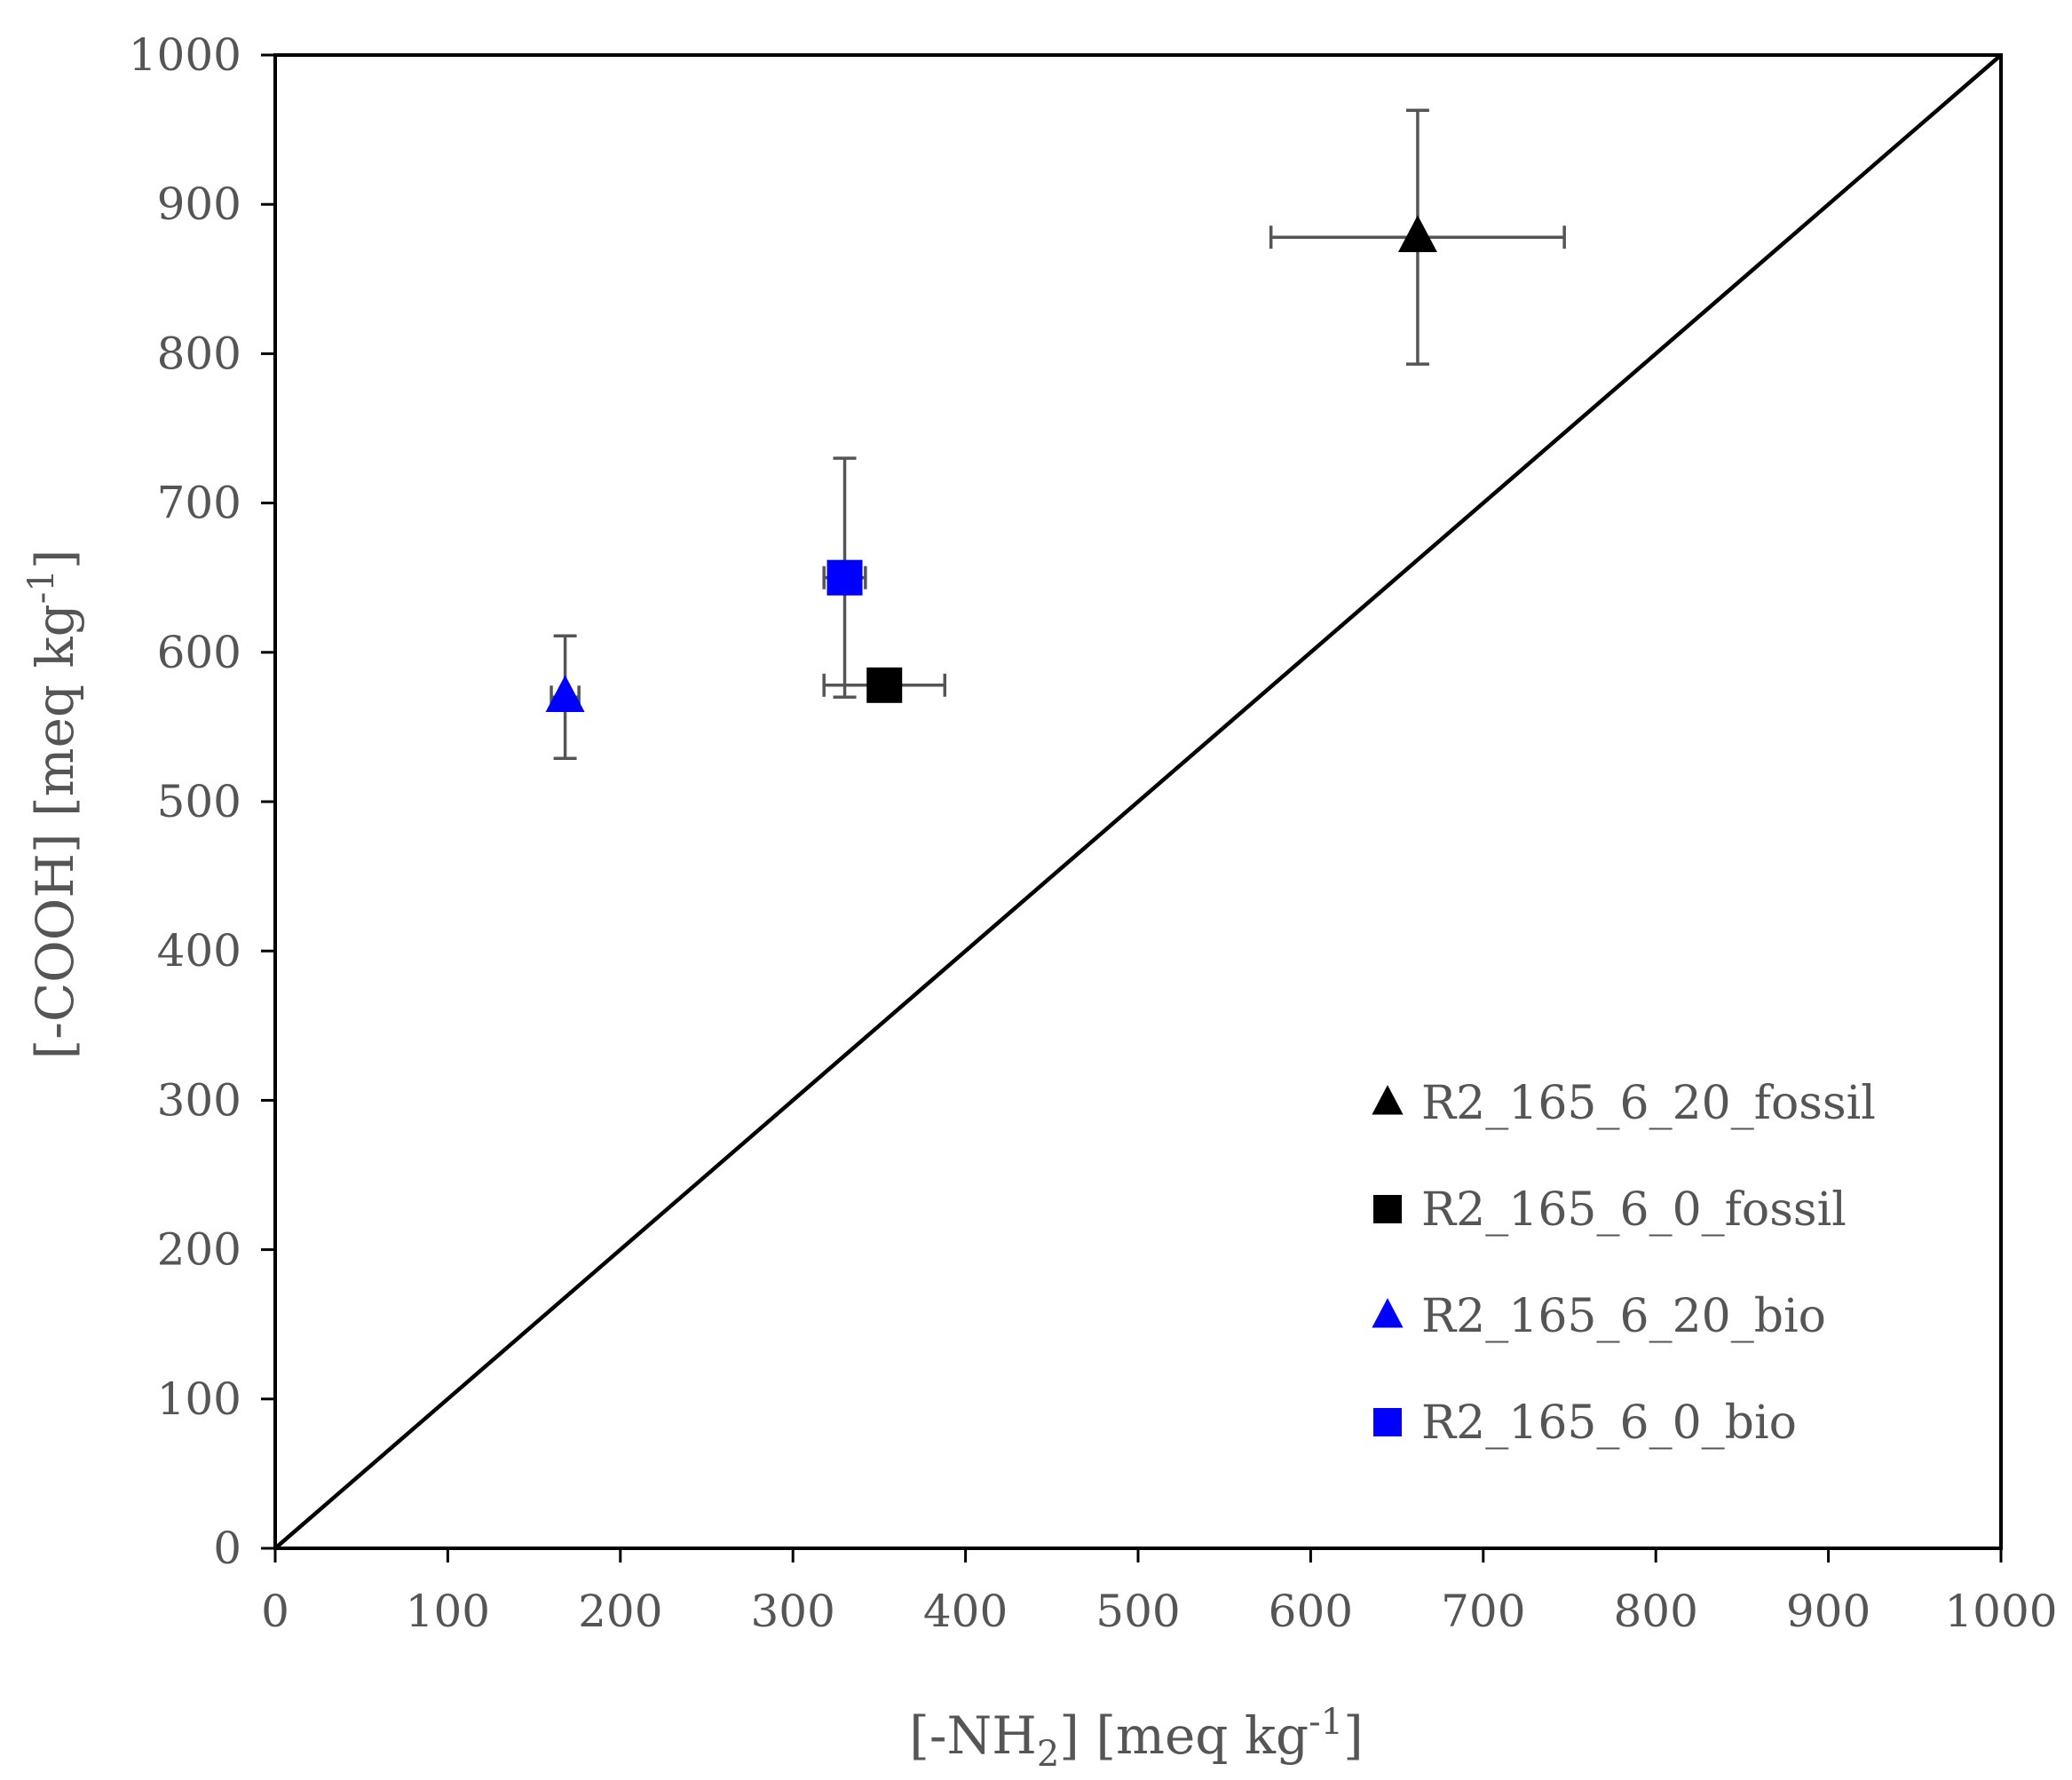 This screenshot has width=2072, height=1780. I want to click on y-axis-title: [-COOH] [meq kg-1], so click(53, 805).